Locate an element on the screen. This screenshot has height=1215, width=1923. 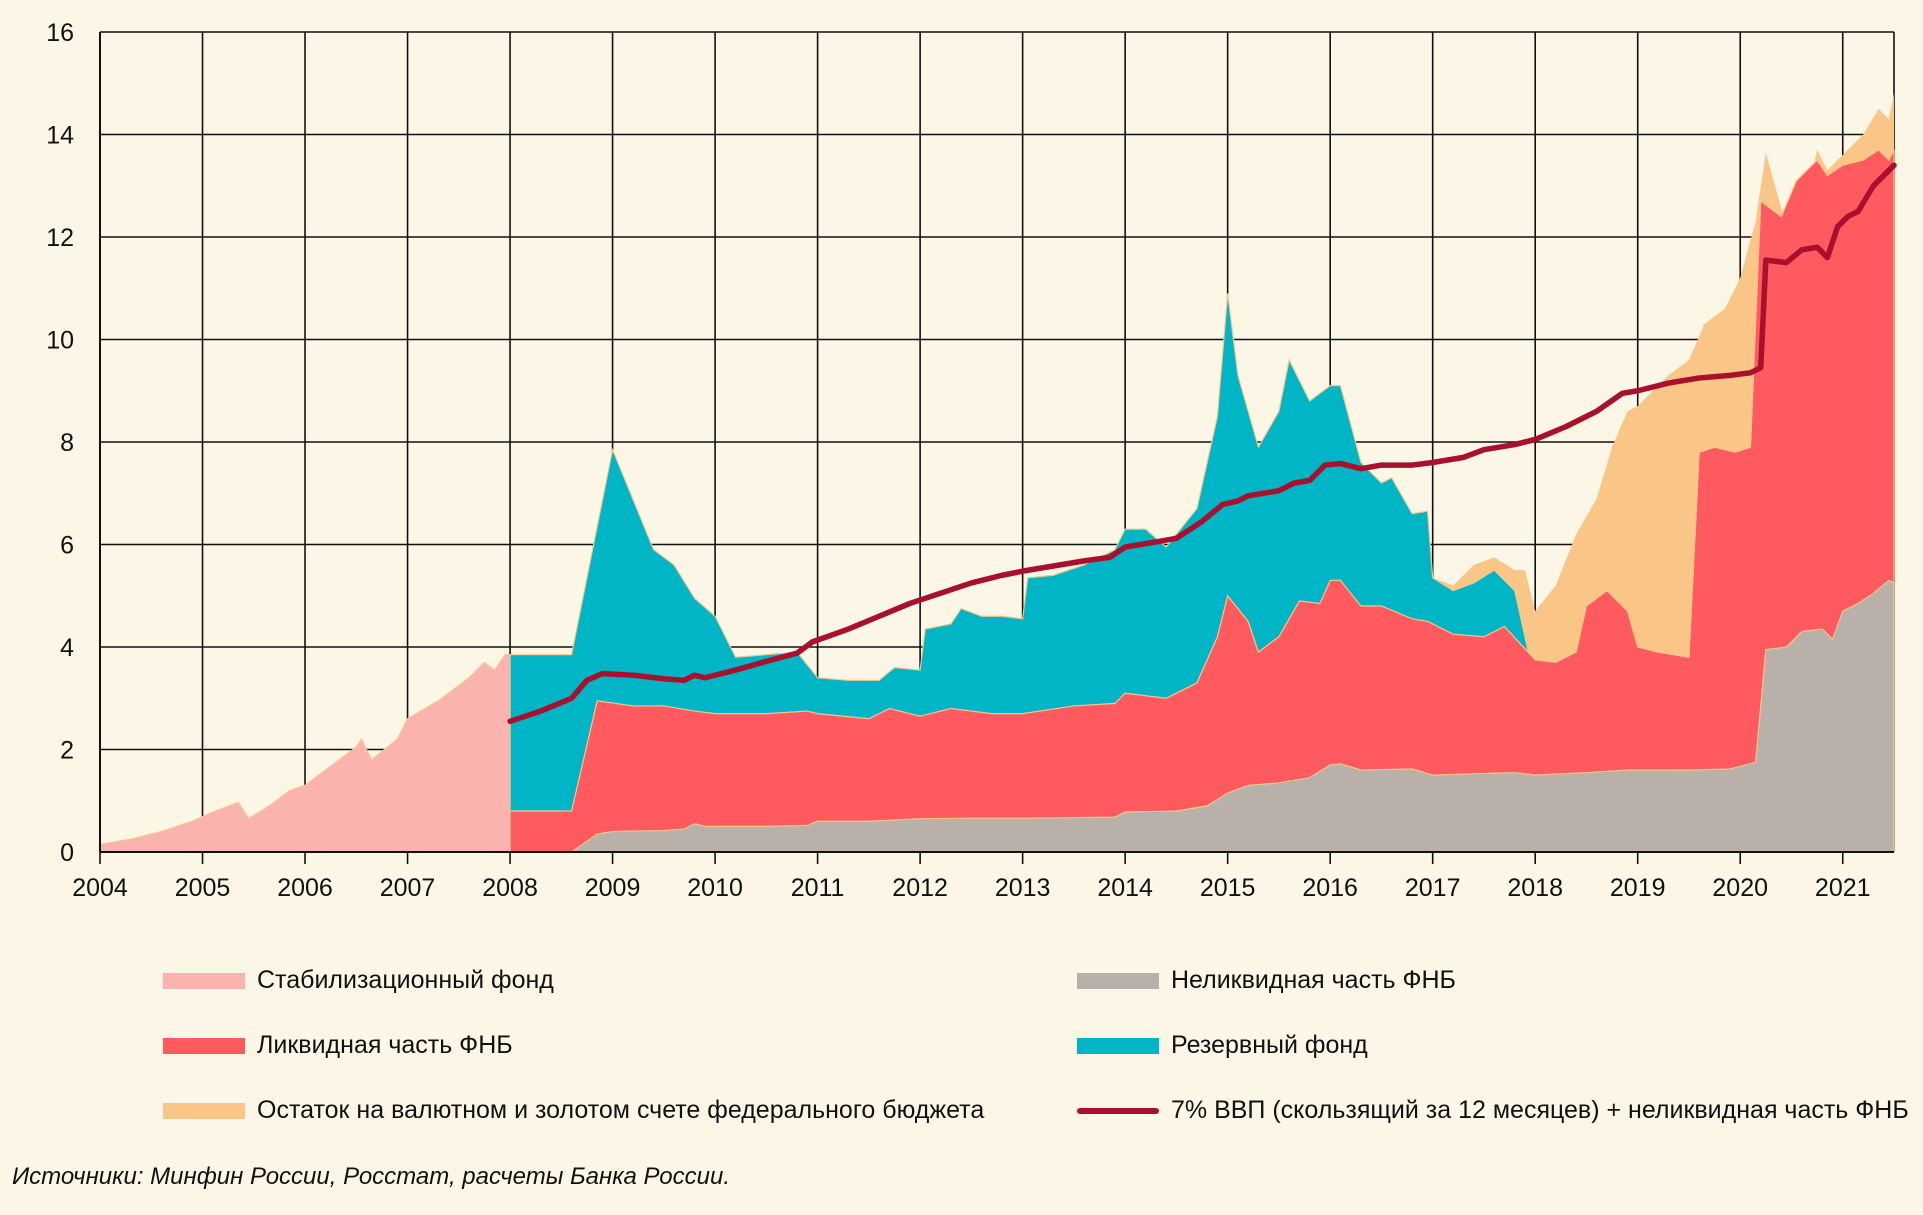
legend-swatch-reserve-fund is located at coordinates (1118, 1045).